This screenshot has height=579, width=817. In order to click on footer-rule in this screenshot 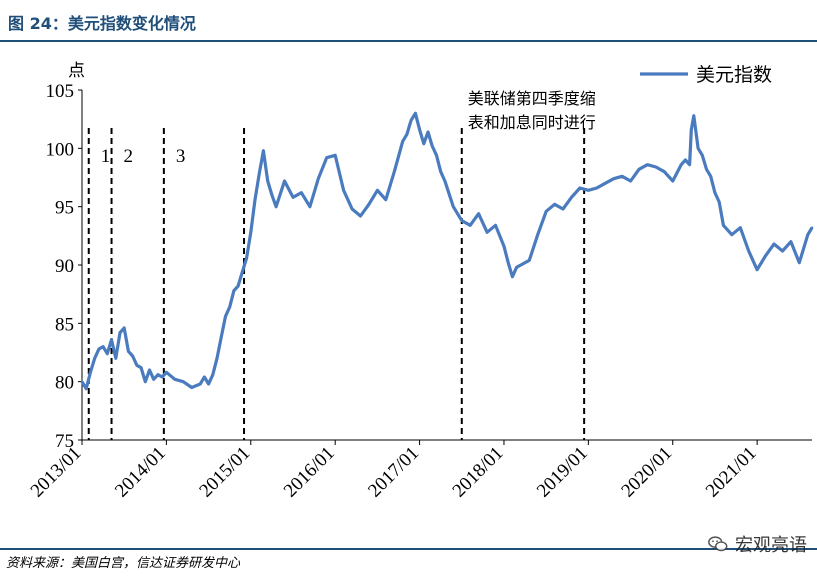, I will do `click(408, 549)`.